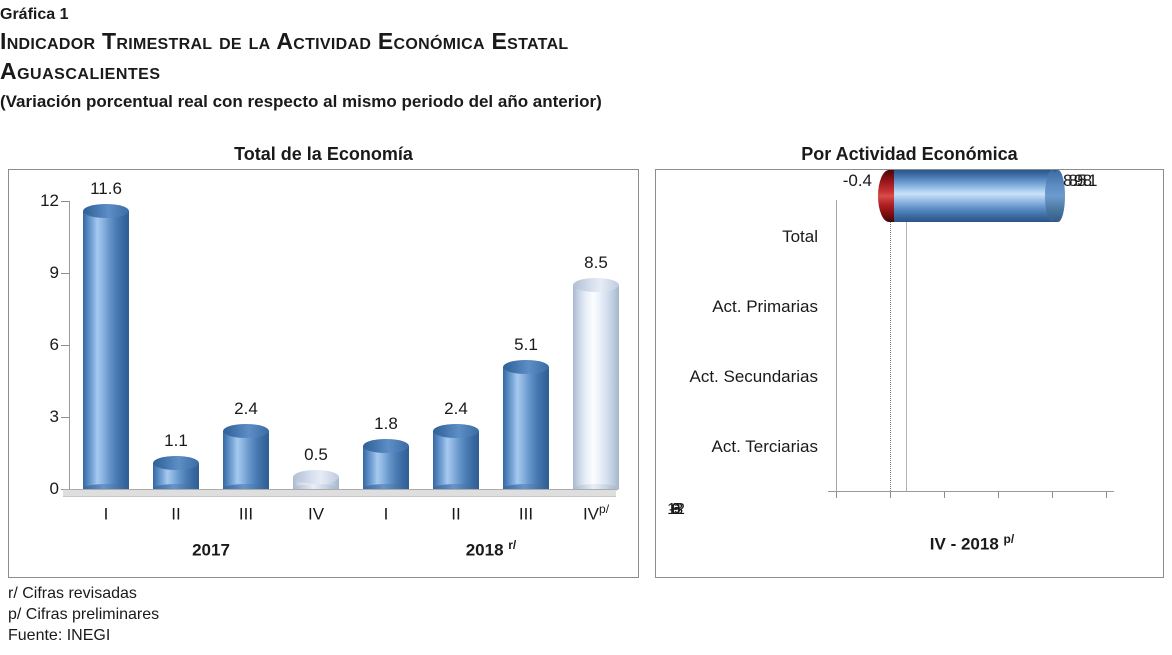  What do you see at coordinates (765, 306) in the screenshot?
I see `category-label-primarias: Act. Primarias` at bounding box center [765, 306].